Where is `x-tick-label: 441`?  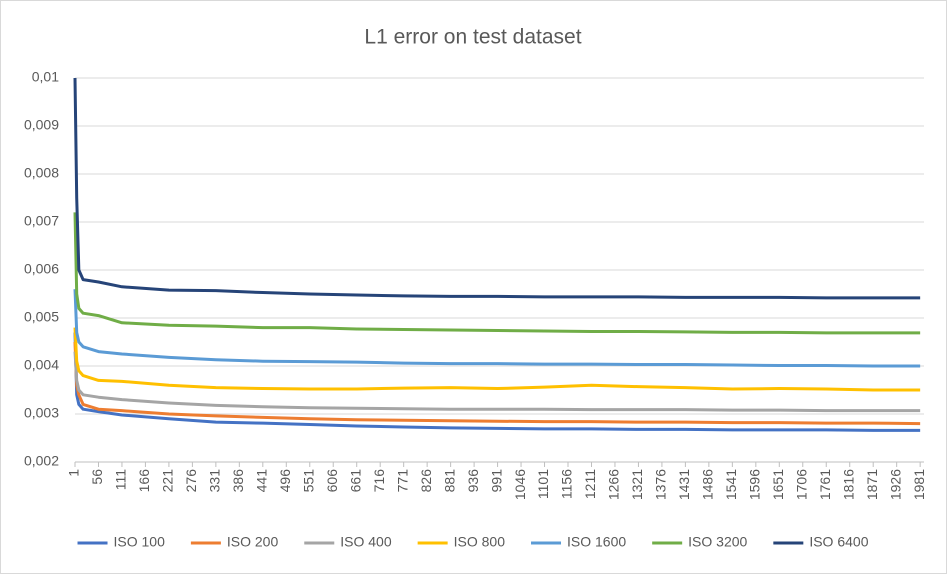 x-tick-label: 441 is located at coordinates (262, 481).